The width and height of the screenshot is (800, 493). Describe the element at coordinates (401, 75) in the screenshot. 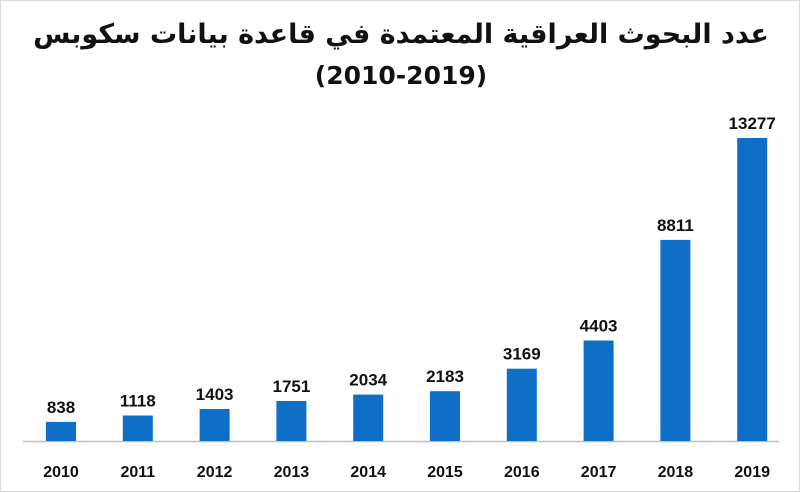

I see `chart-subtitle: (2010-2019)` at that location.